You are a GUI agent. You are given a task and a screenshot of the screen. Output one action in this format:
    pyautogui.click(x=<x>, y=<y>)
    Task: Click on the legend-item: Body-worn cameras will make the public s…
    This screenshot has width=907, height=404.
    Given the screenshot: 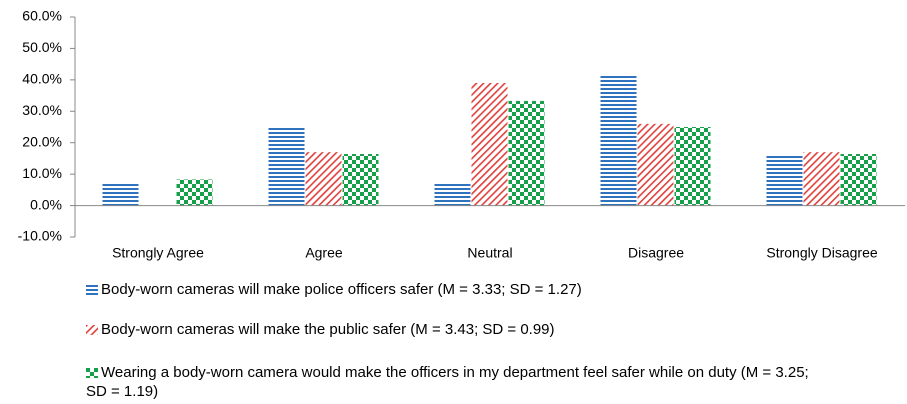 What is the action you would take?
    pyautogui.click(x=456, y=329)
    